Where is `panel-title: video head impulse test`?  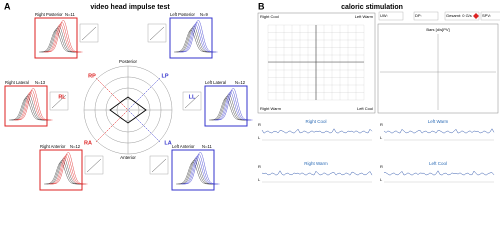
panel-title: video head impulse test is located at coordinates (130, 7).